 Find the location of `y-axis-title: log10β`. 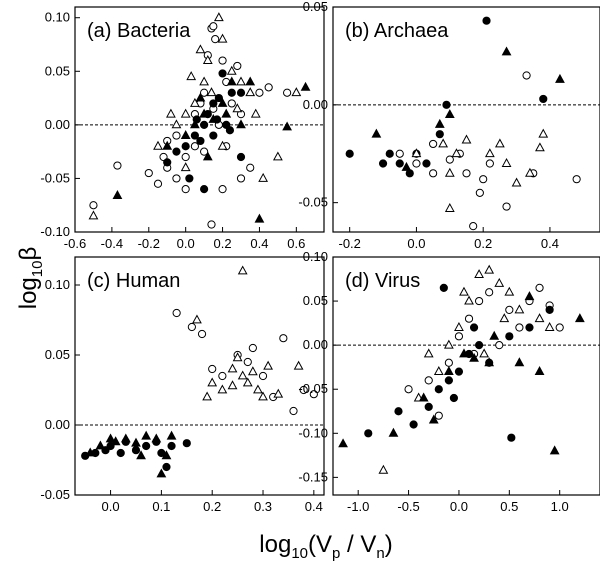

y-axis-title: log10β is located at coordinates (30, 278).